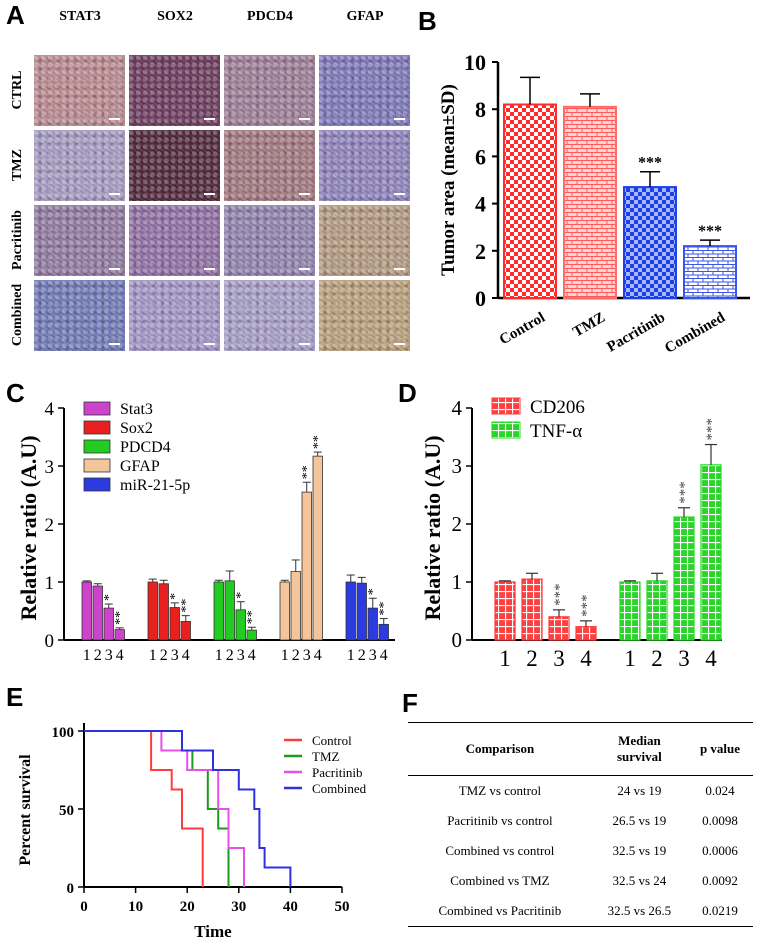  What do you see at coordinates (238, 907) in the screenshot?
I see `x-tick-label: 30` at bounding box center [238, 907].